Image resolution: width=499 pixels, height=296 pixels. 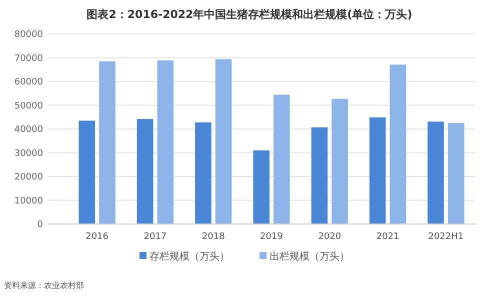 What do you see at coordinates (97, 237) in the screenshot?
I see `x-tick-label: 2016` at bounding box center [97, 237].